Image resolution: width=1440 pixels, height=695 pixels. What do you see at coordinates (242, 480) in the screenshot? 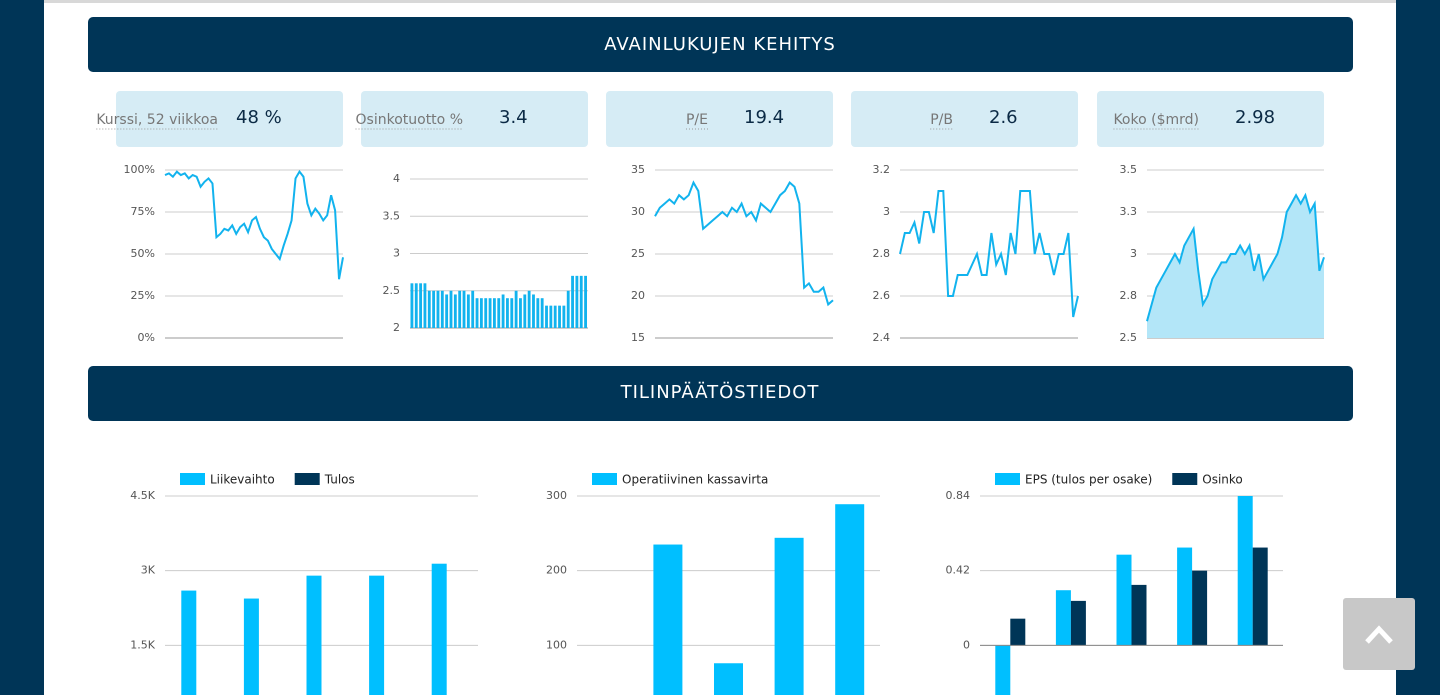
I see `legend-label: Liikevaihto` at bounding box center [242, 480].